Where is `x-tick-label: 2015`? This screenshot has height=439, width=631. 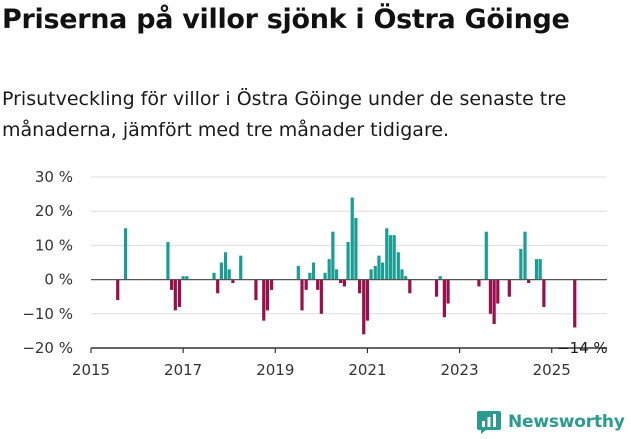 x-tick-label: 2015 is located at coordinates (91, 370).